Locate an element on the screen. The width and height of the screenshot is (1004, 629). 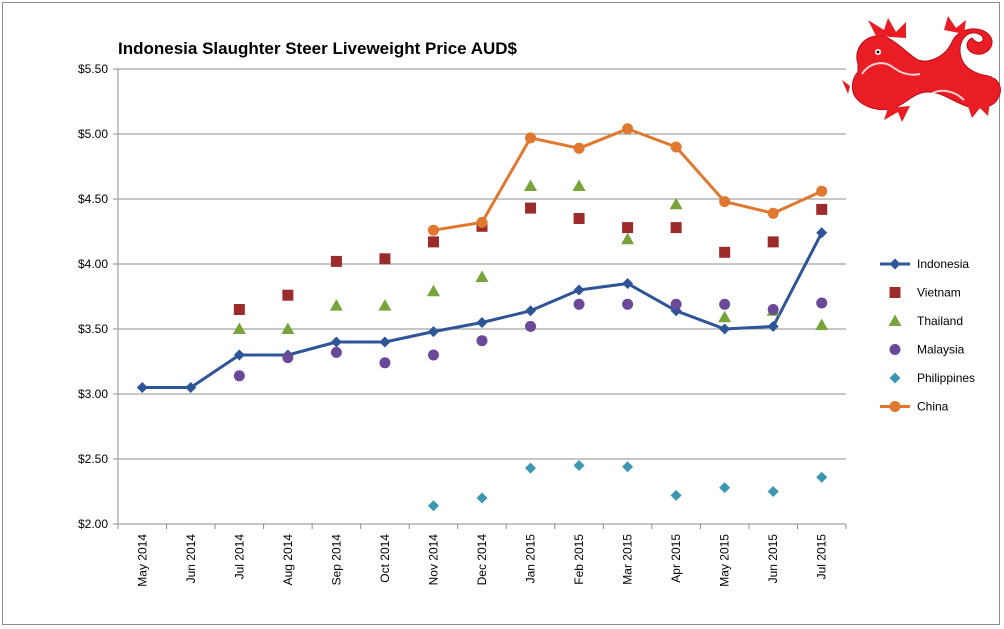
legend-marker-malaysia is located at coordinates (895, 349).